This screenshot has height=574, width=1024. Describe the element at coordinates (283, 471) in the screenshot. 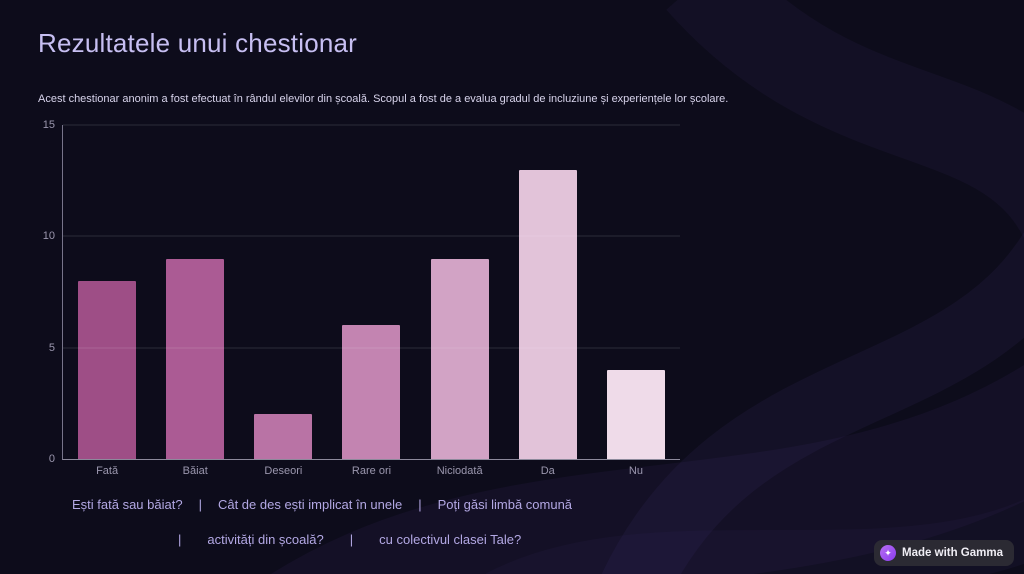

I see `x-axis-label: Deseori` at that location.